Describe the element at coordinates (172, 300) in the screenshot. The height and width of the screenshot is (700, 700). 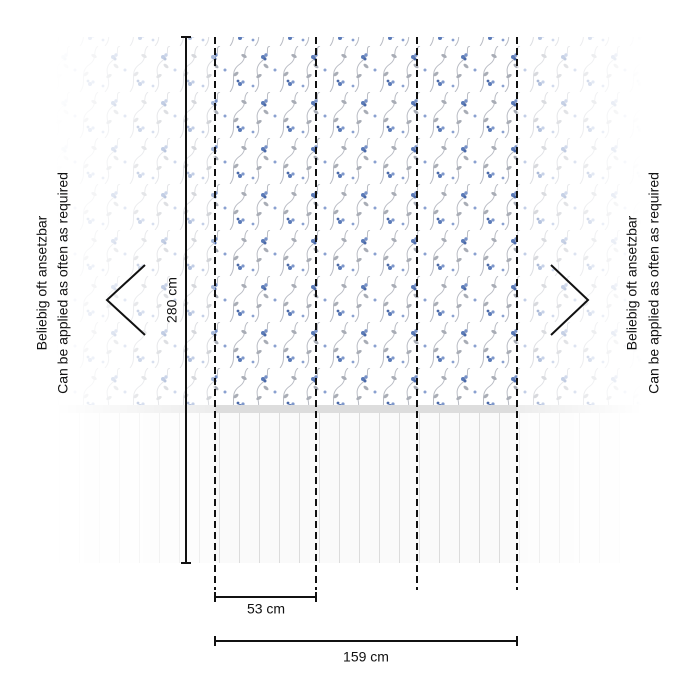
I see `height-label: 280 cm` at that location.